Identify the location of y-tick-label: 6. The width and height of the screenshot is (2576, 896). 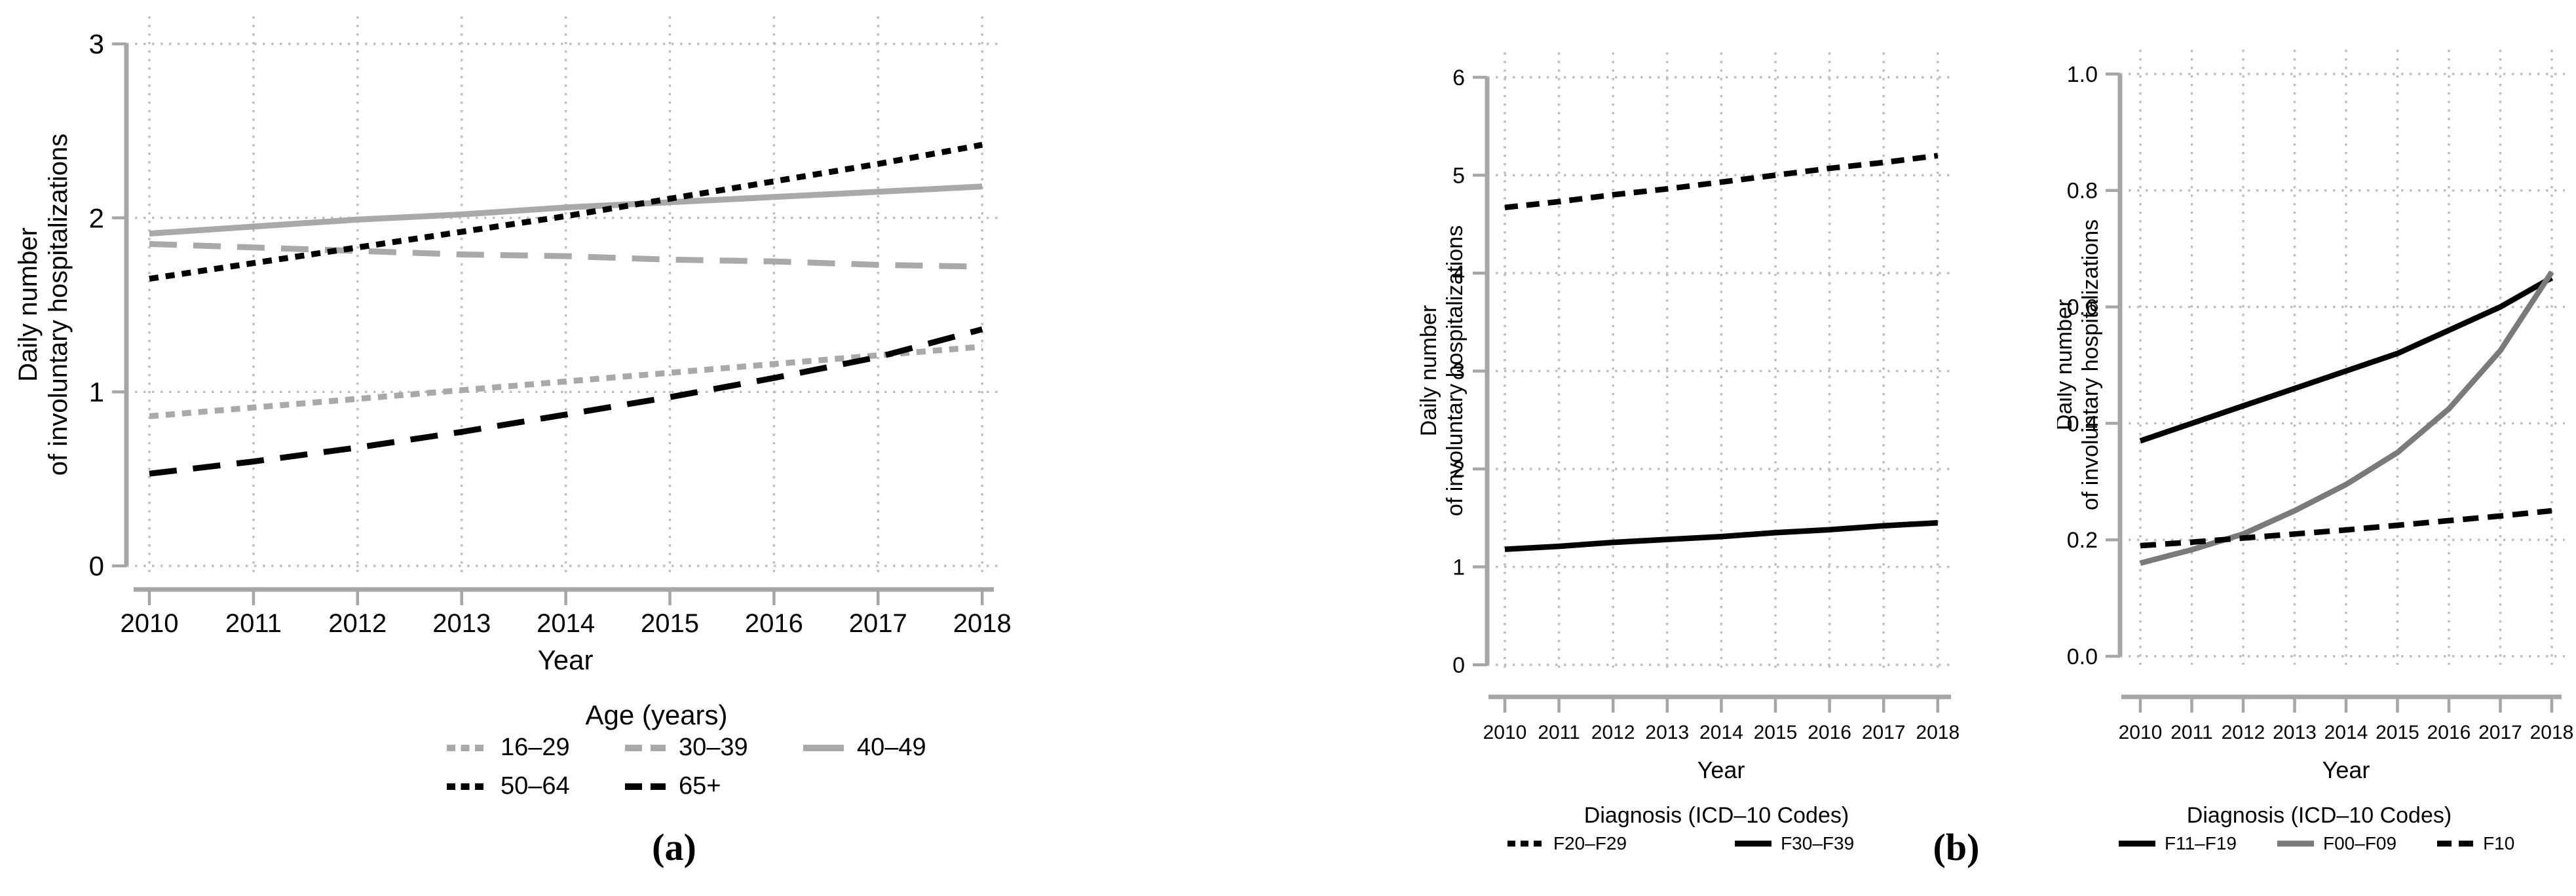
(1458, 77).